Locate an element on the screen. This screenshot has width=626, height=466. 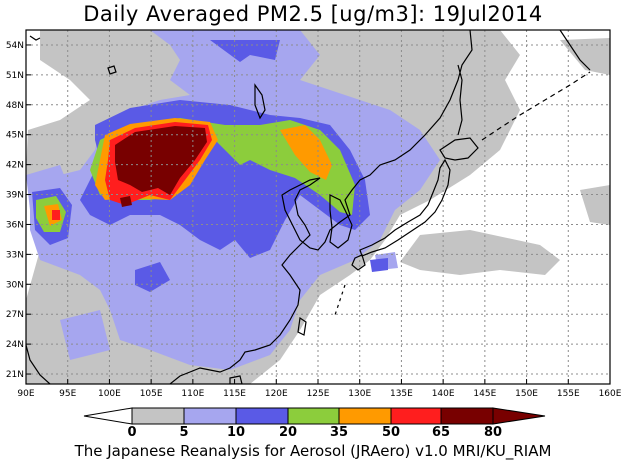
colorbar-label: 0 is located at coordinates (131, 432).